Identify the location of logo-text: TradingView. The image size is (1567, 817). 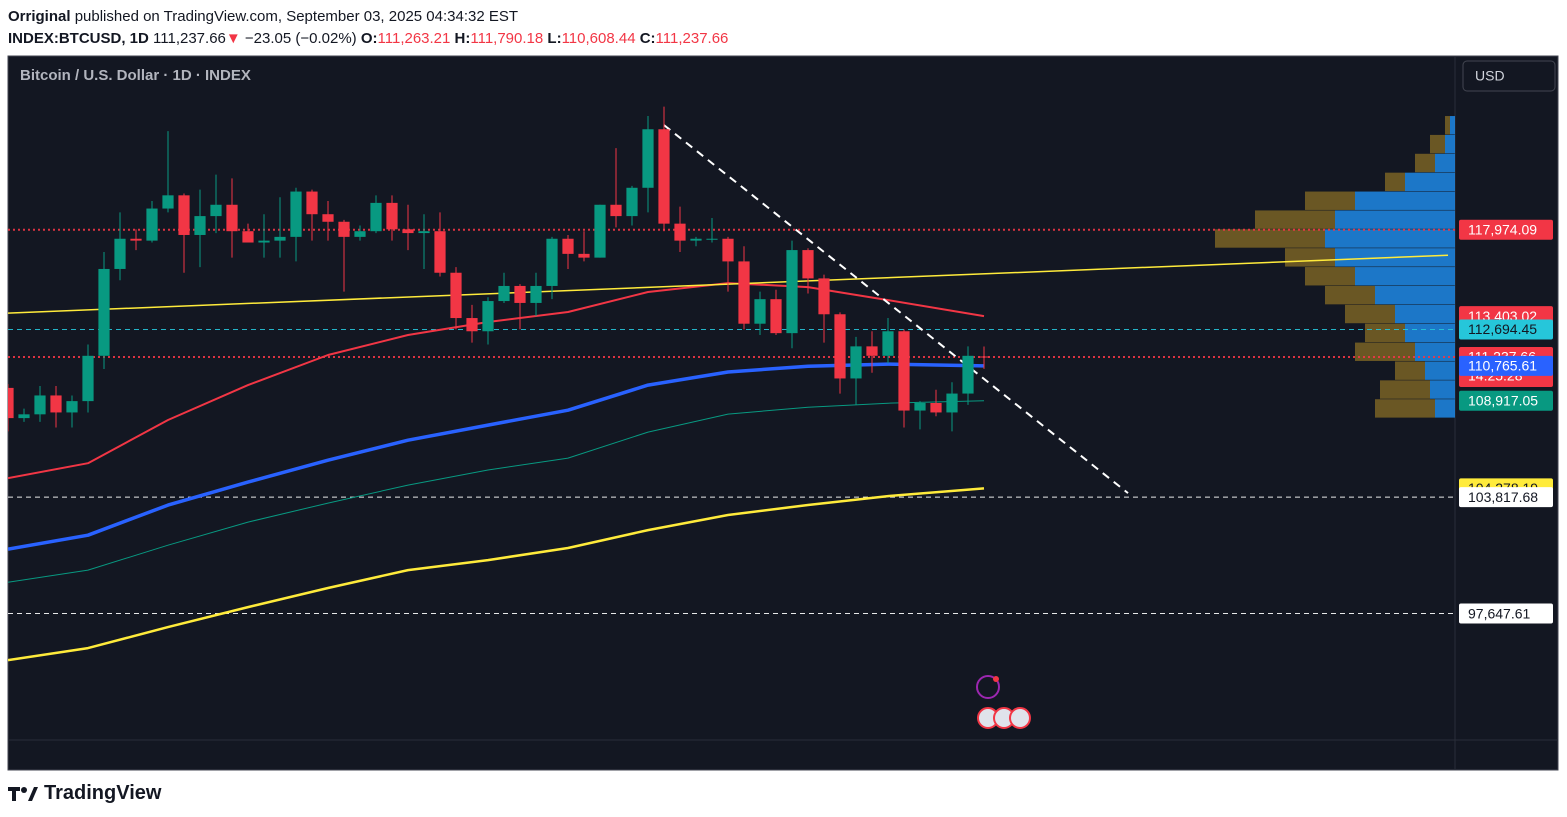
(103, 793).